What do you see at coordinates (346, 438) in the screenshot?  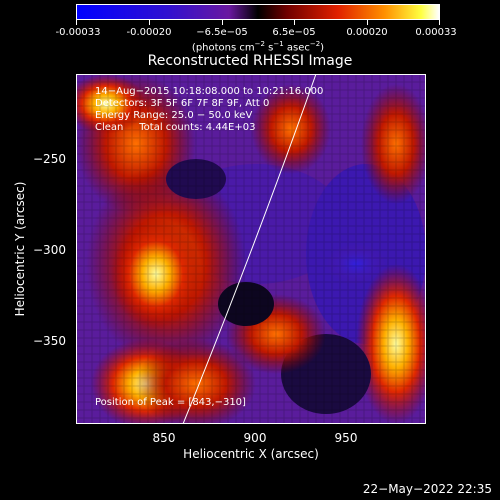 I see `x-tick-label: 950` at bounding box center [346, 438].